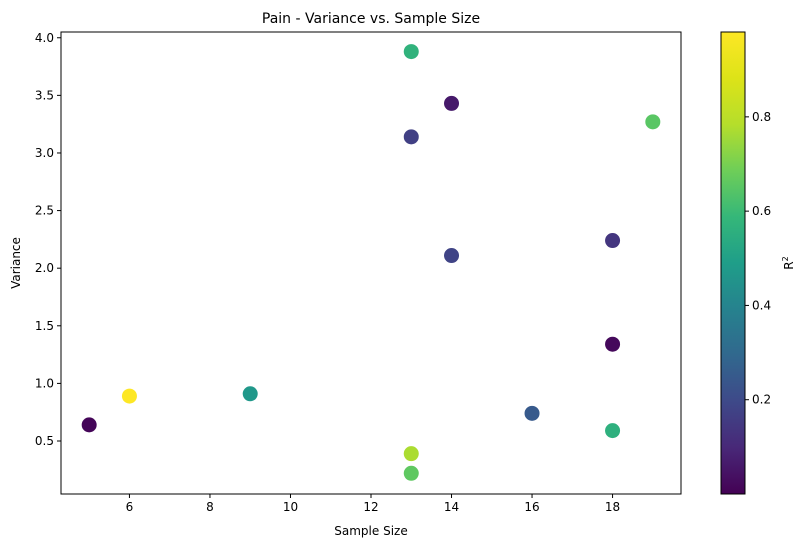 The height and width of the screenshot is (551, 809). What do you see at coordinates (370, 507) in the screenshot?
I see `x-tick-label-3: 12` at bounding box center [370, 507].